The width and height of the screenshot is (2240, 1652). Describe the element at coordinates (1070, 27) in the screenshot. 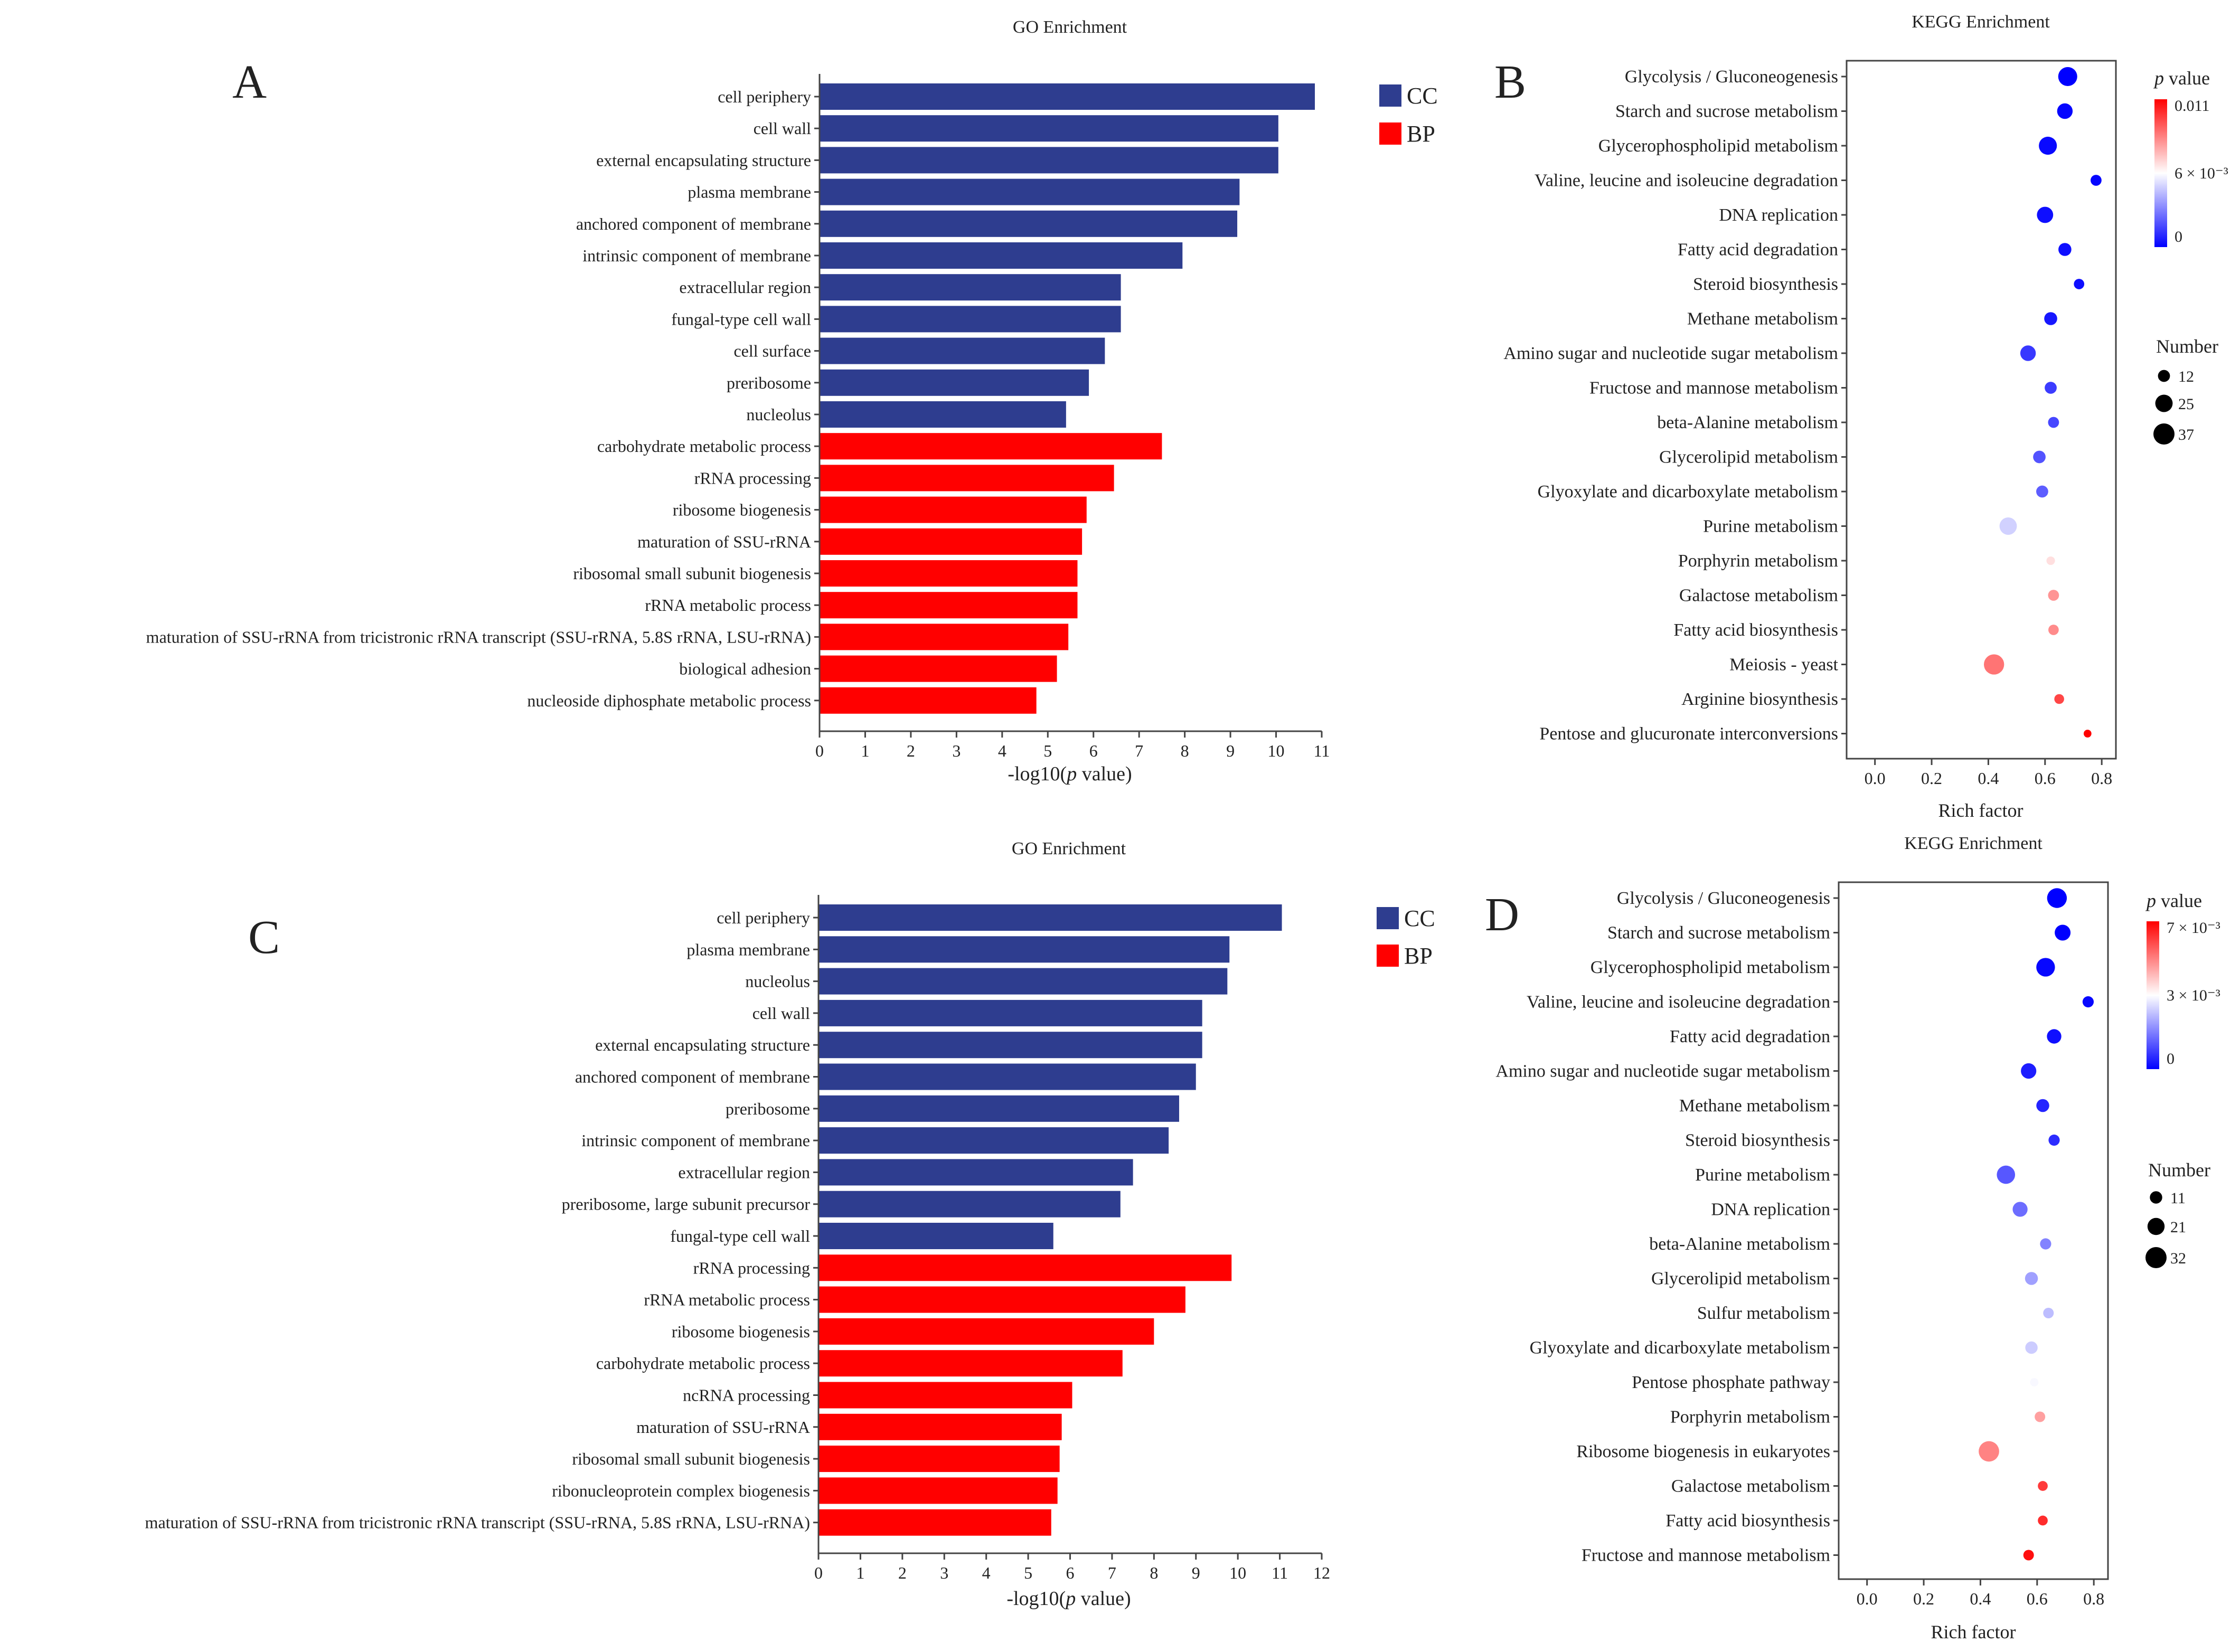

I see `panel-a-title: GO Enrichment` at that location.